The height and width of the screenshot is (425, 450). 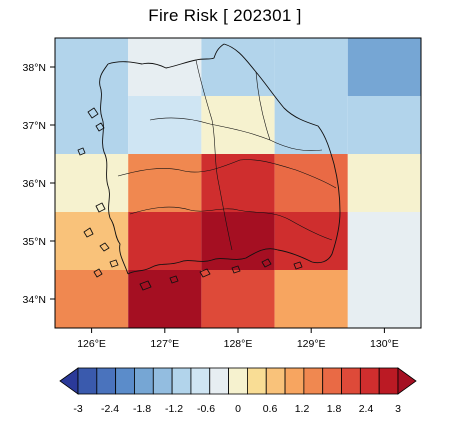 What do you see at coordinates (34, 68) in the screenshot?
I see `y-tick-label: 38°N` at bounding box center [34, 68].